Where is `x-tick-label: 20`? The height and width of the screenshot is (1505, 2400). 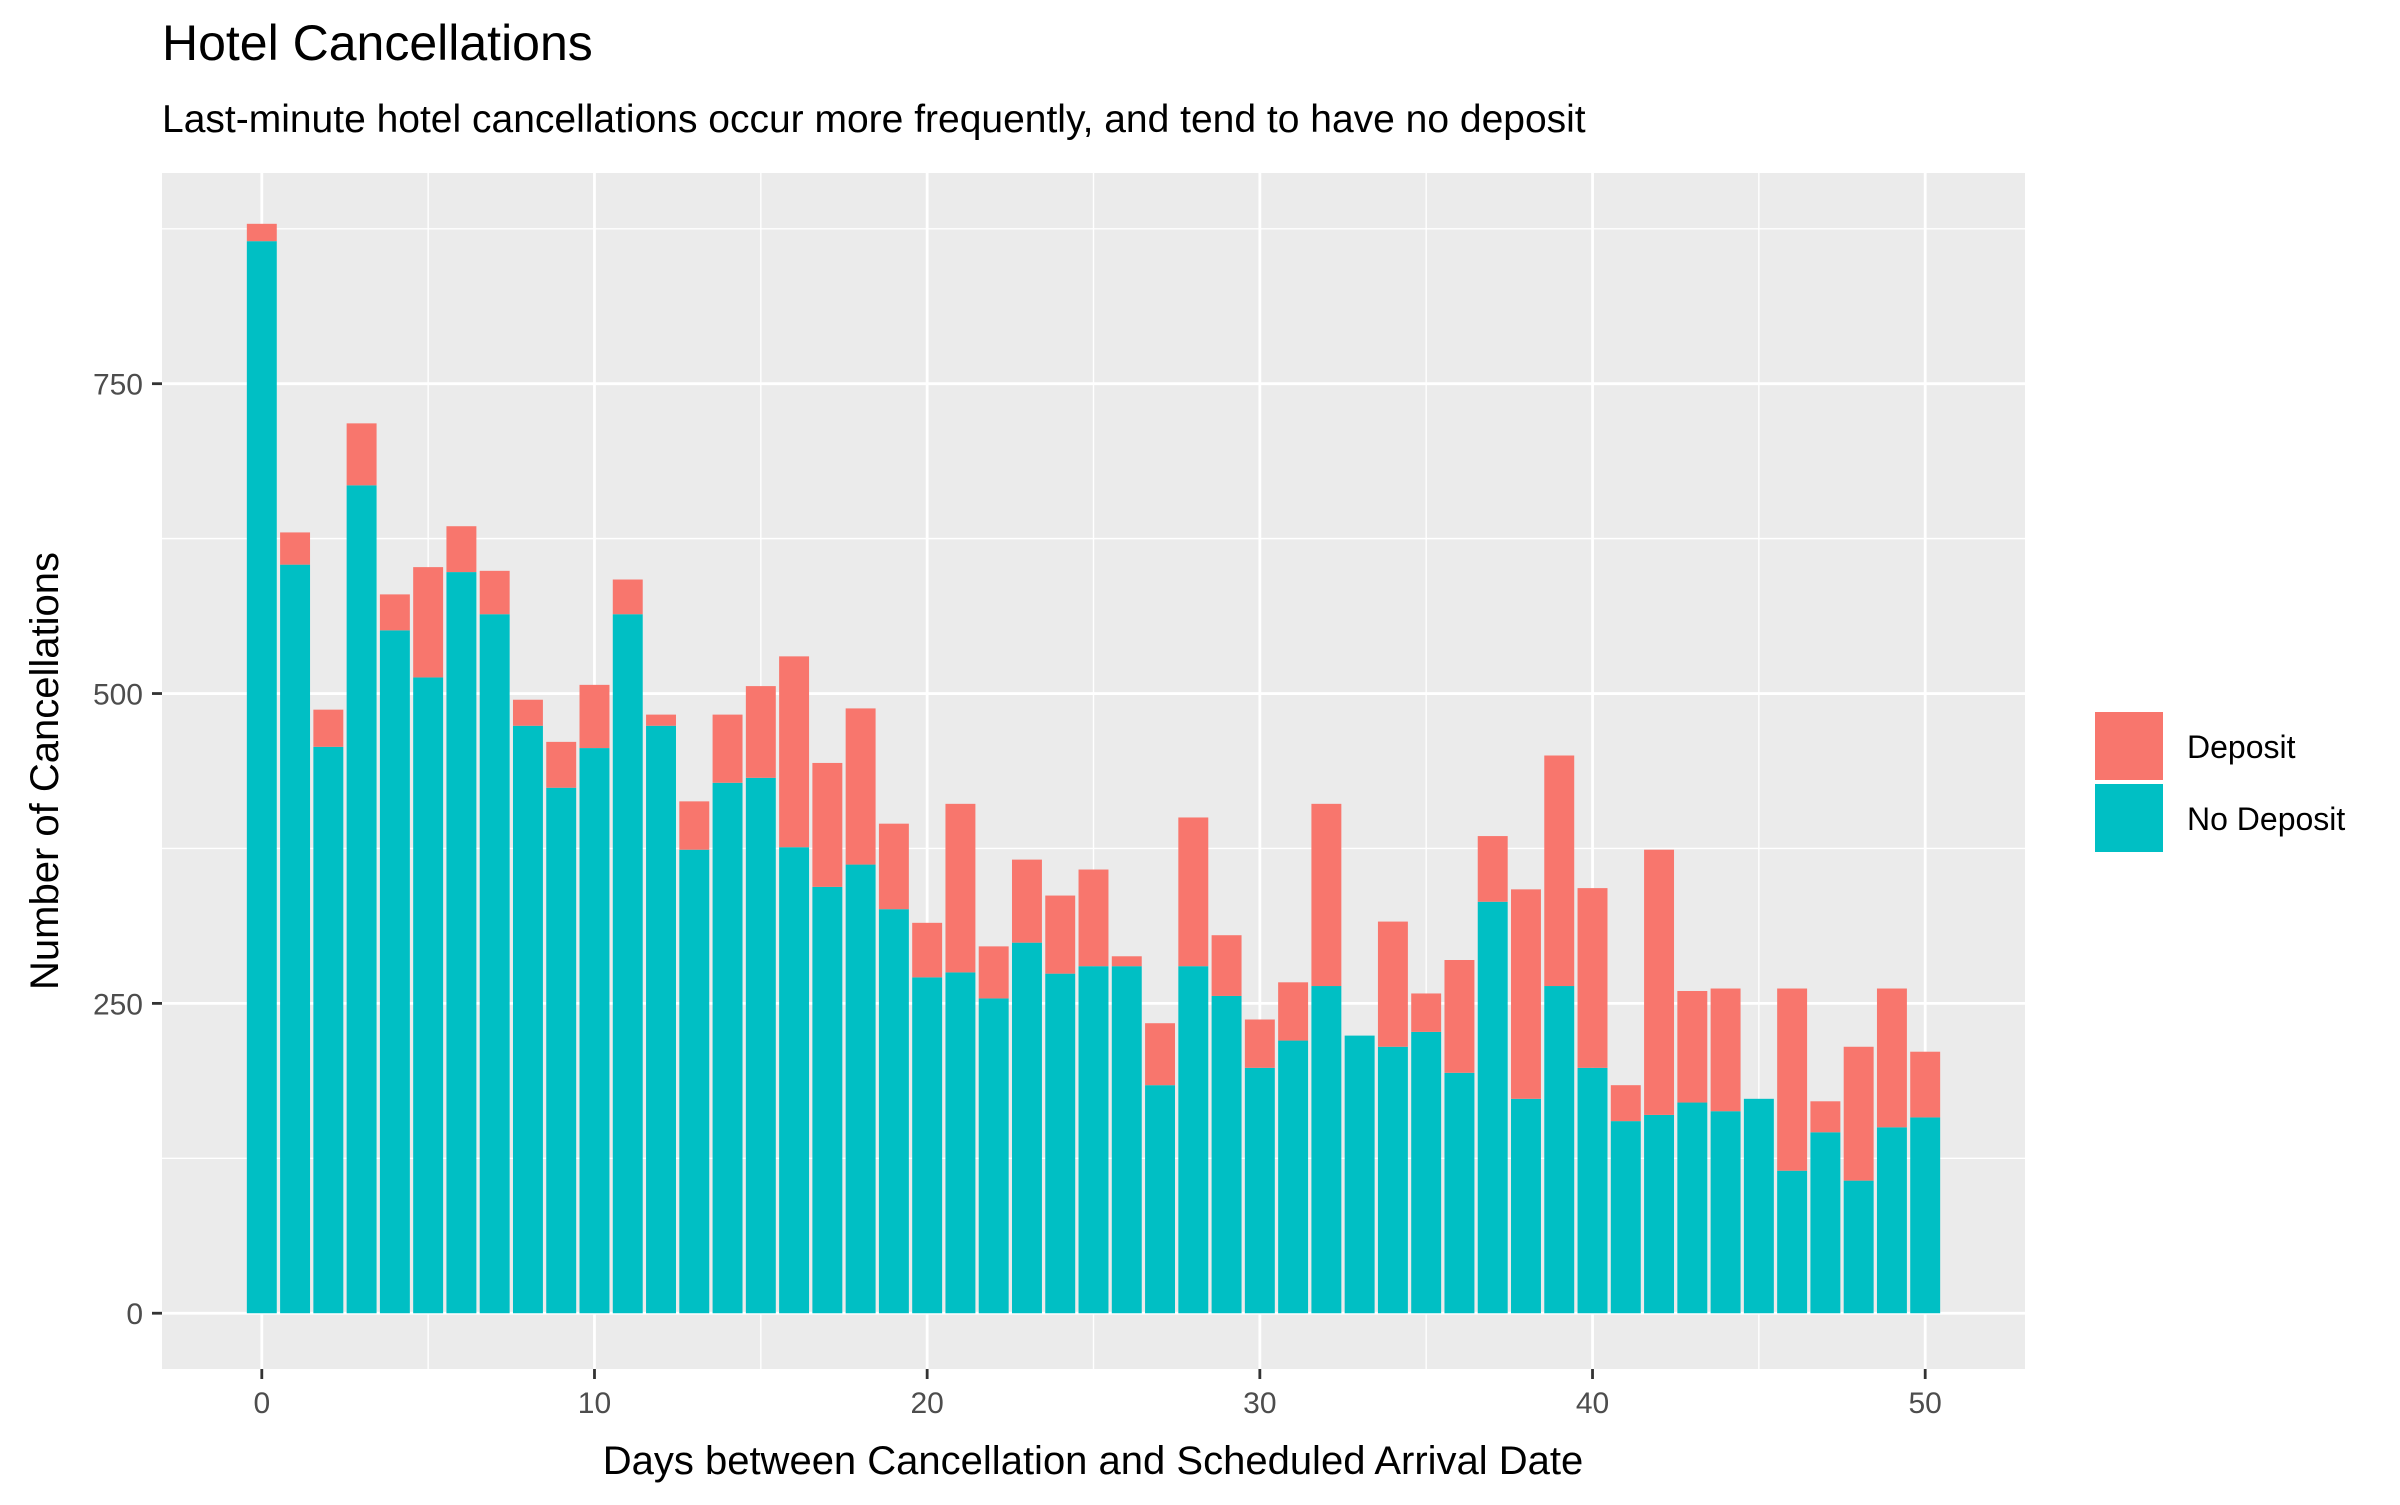
x-tick-label: 20 is located at coordinates (926, 1403).